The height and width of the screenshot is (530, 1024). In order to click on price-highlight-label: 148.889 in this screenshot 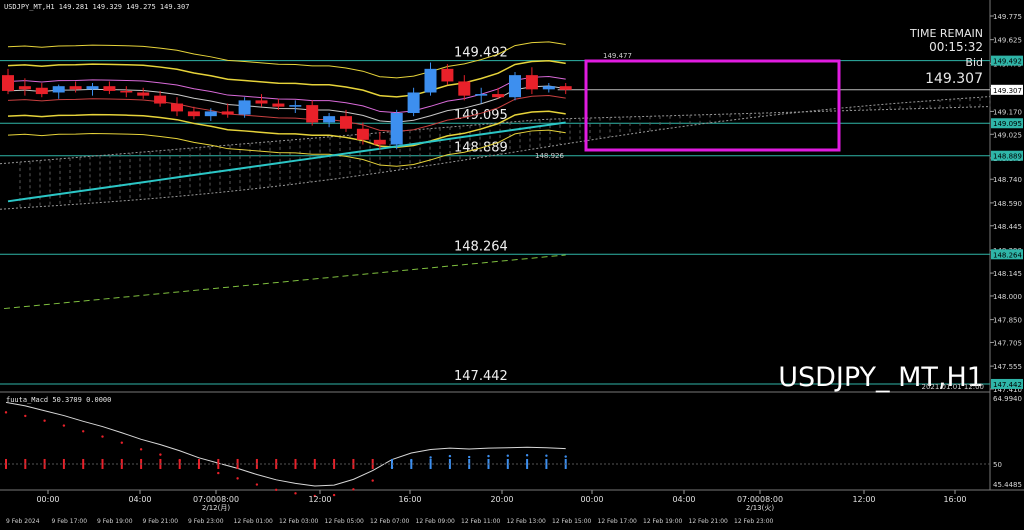, I will do `click(1007, 157)`.